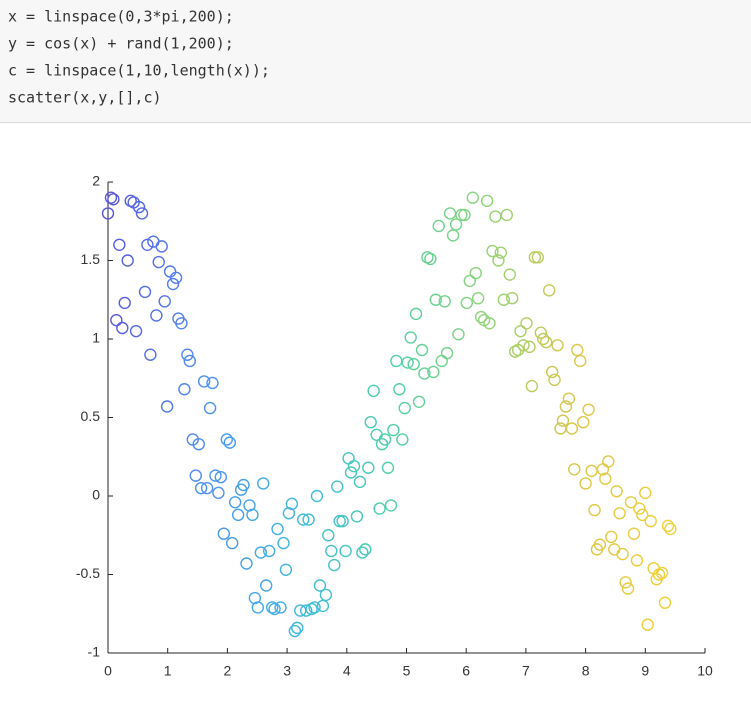 The image size is (751, 701). I want to click on x-tick-label: 2, so click(228, 671).